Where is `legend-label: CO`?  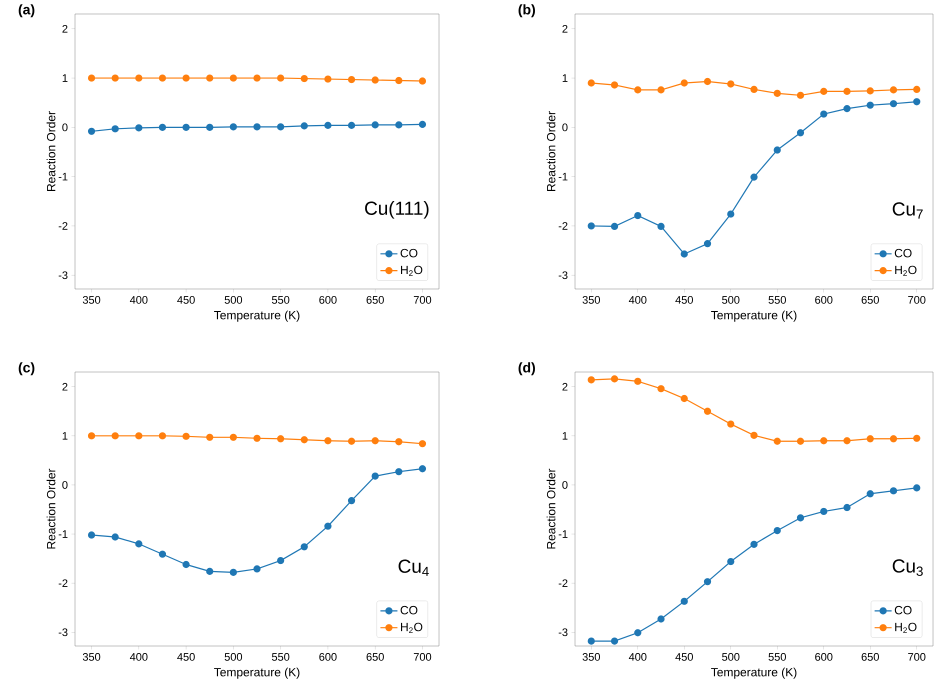 legend-label: CO is located at coordinates (903, 253).